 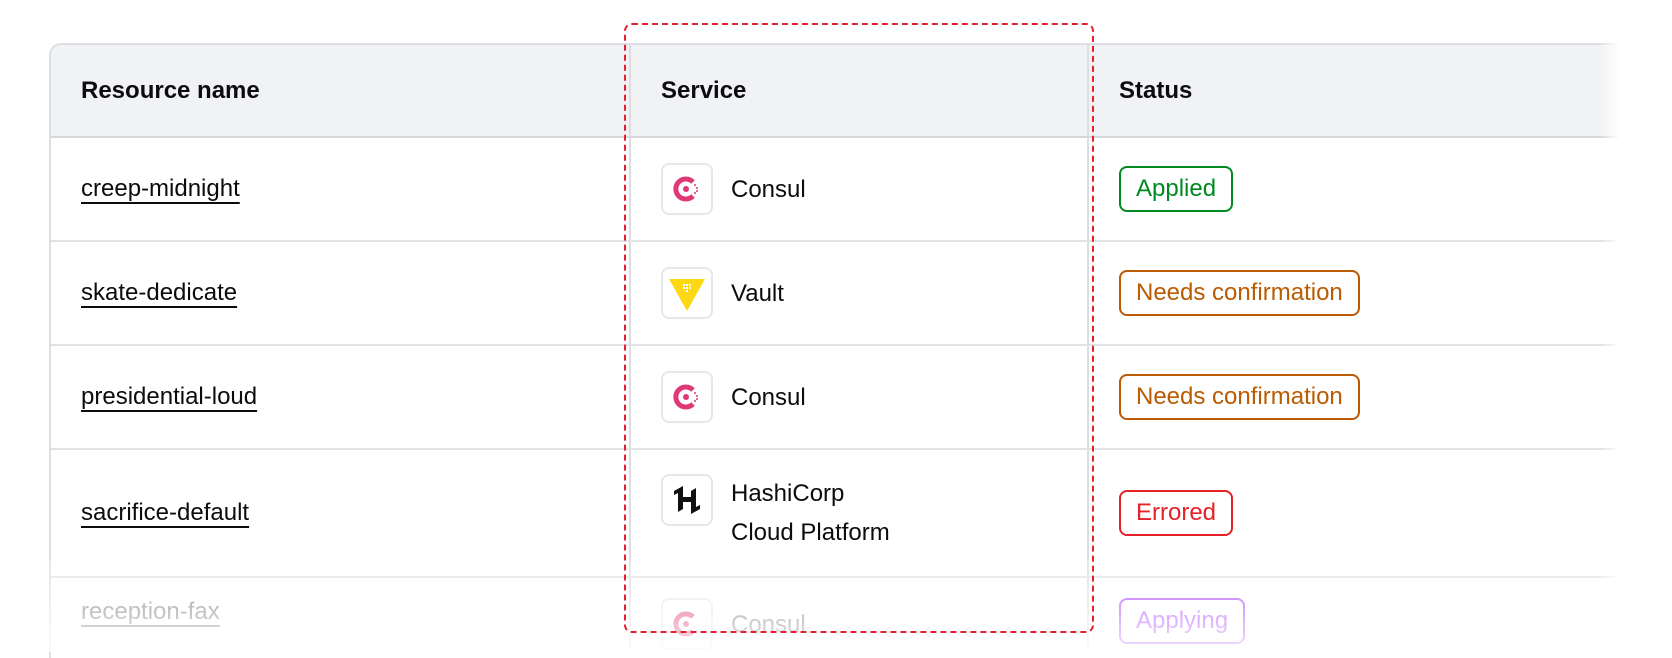 I want to click on column-header-status: Status, so click(x=1156, y=90).